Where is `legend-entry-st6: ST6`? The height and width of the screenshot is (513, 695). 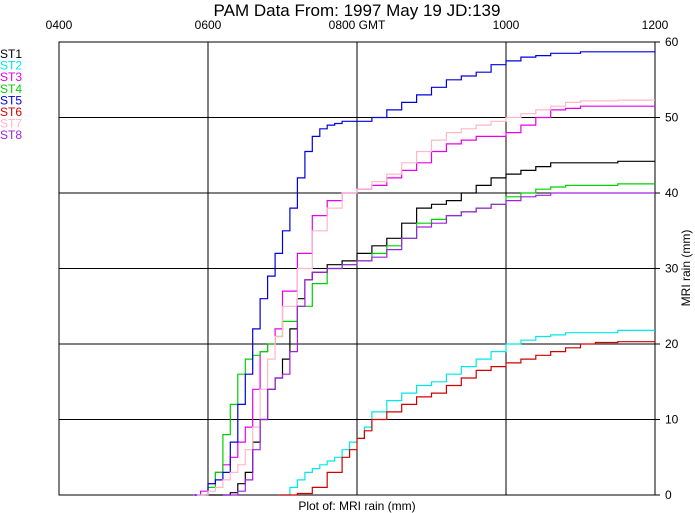 legend-entry-st6: ST6 is located at coordinates (11, 112).